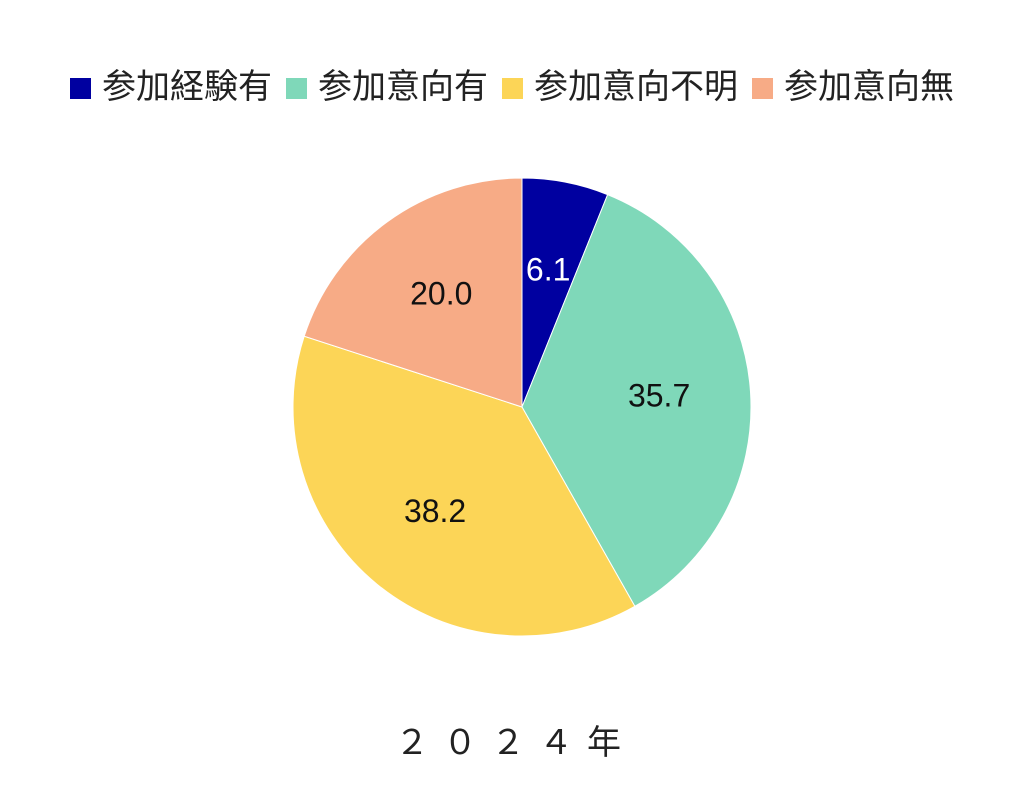  What do you see at coordinates (187, 87) in the screenshot?
I see `legend-label: 参加経験有` at bounding box center [187, 87].